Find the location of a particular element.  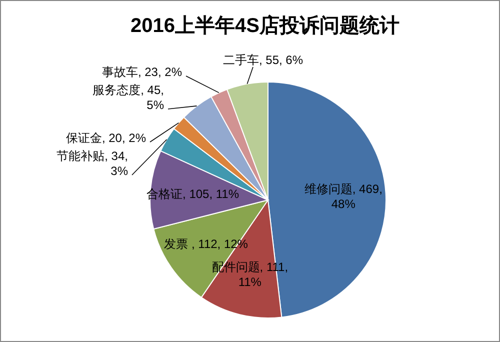

slice-label: 事故车, 23, 2% is located at coordinates (142, 72).